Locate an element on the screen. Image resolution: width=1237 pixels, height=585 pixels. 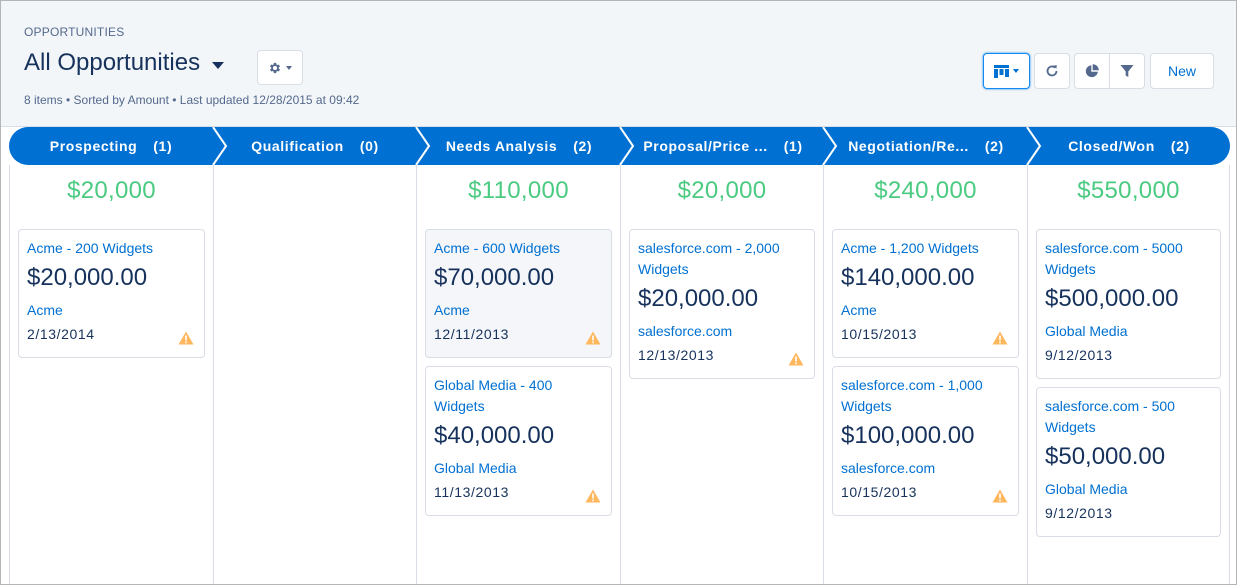
close-date: 12/11/2013 is located at coordinates (472, 334).